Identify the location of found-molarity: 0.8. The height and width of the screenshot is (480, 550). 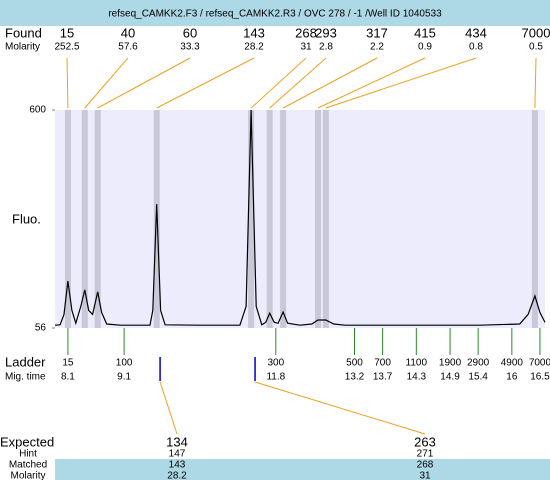
(476, 47).